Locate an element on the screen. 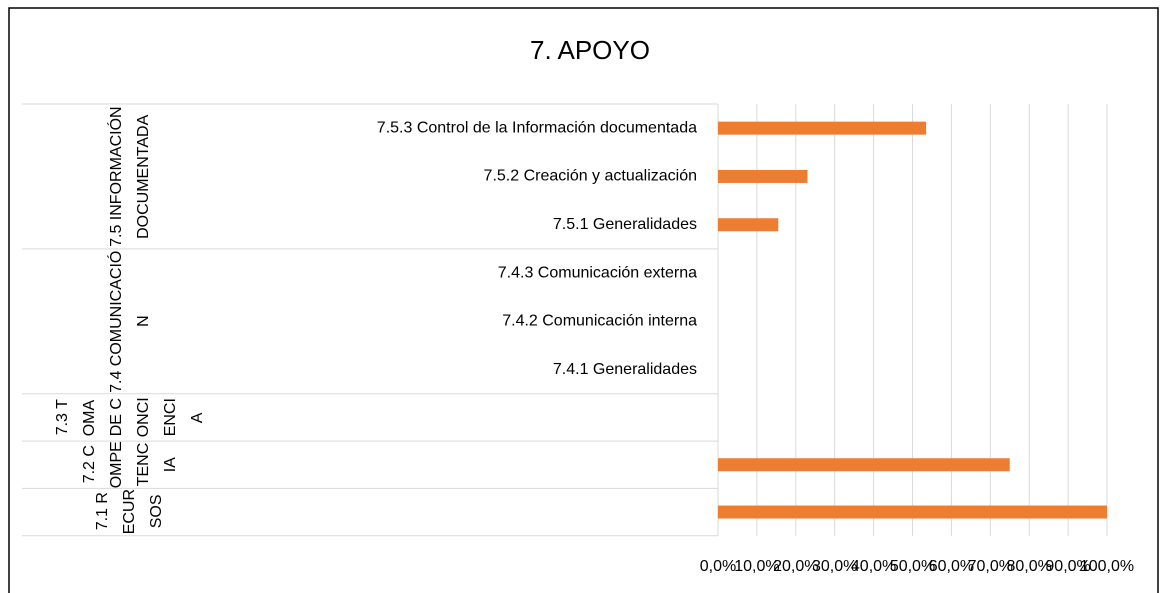 Image resolution: width=1170 pixels, height=593 pixels. category-label: 7.4.3 Comunicación externa is located at coordinates (597, 272).